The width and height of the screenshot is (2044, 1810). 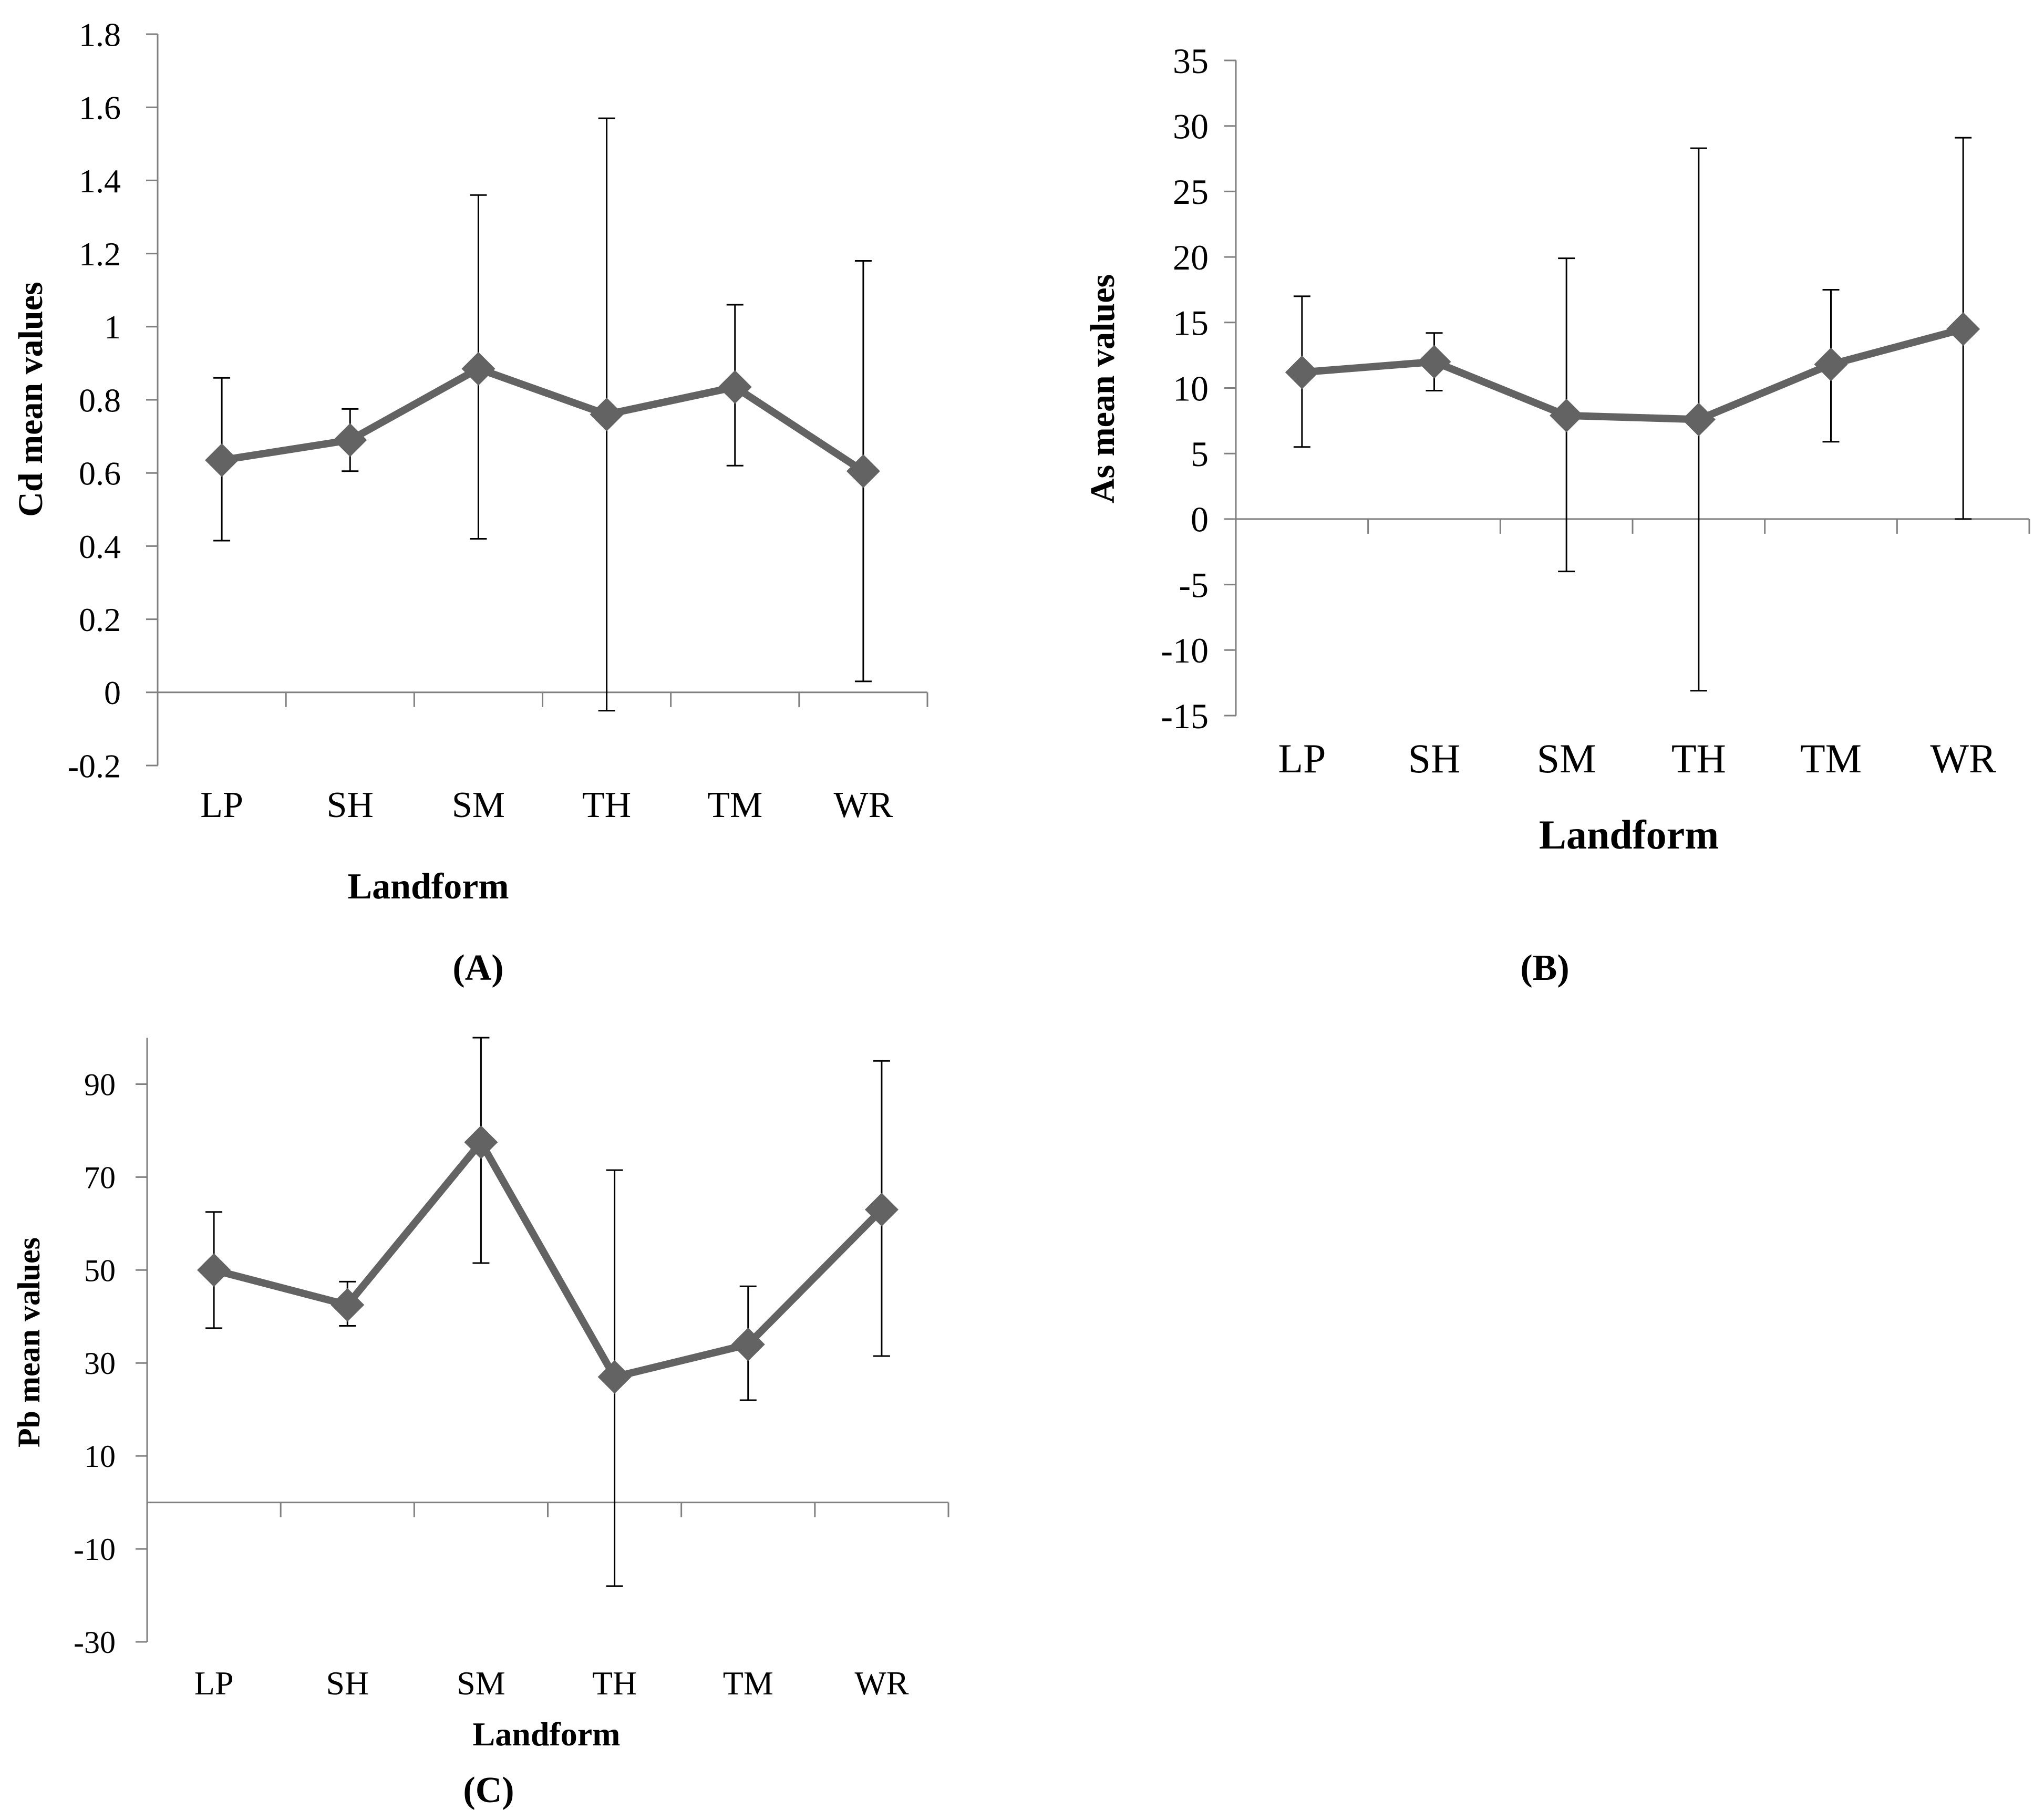 I want to click on y-tick-label-b: -5, so click(x=1194, y=585).